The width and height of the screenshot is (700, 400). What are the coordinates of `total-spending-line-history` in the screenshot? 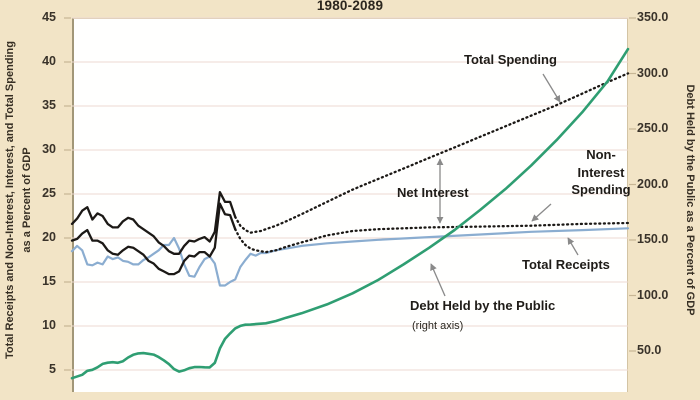 It's located at (153, 223).